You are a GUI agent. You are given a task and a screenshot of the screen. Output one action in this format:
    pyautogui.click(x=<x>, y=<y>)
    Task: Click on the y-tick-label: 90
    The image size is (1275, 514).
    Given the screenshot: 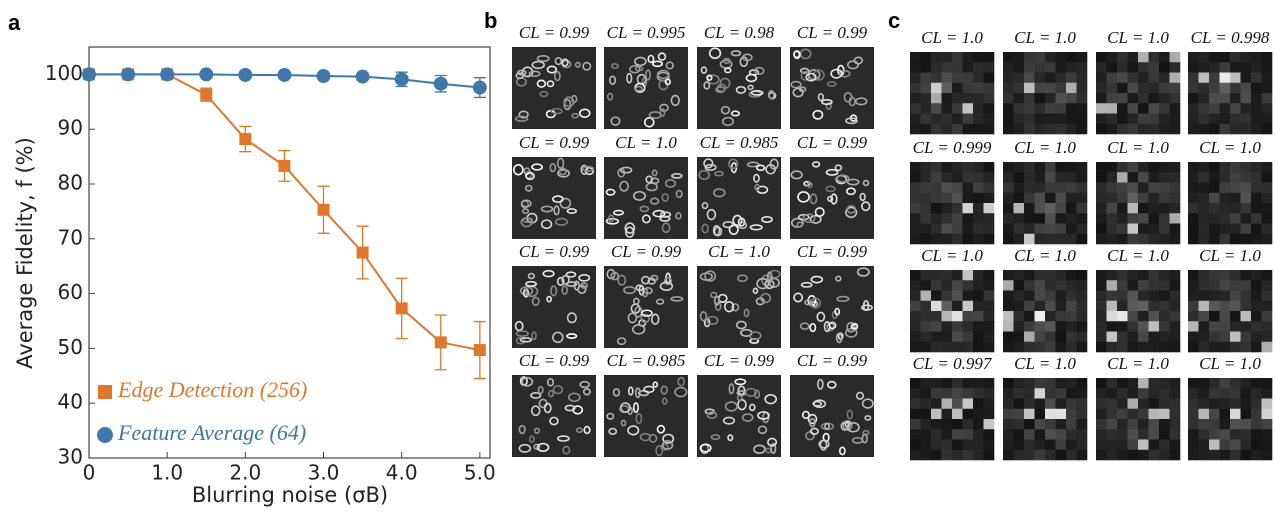 What is the action you would take?
    pyautogui.click(x=70, y=128)
    